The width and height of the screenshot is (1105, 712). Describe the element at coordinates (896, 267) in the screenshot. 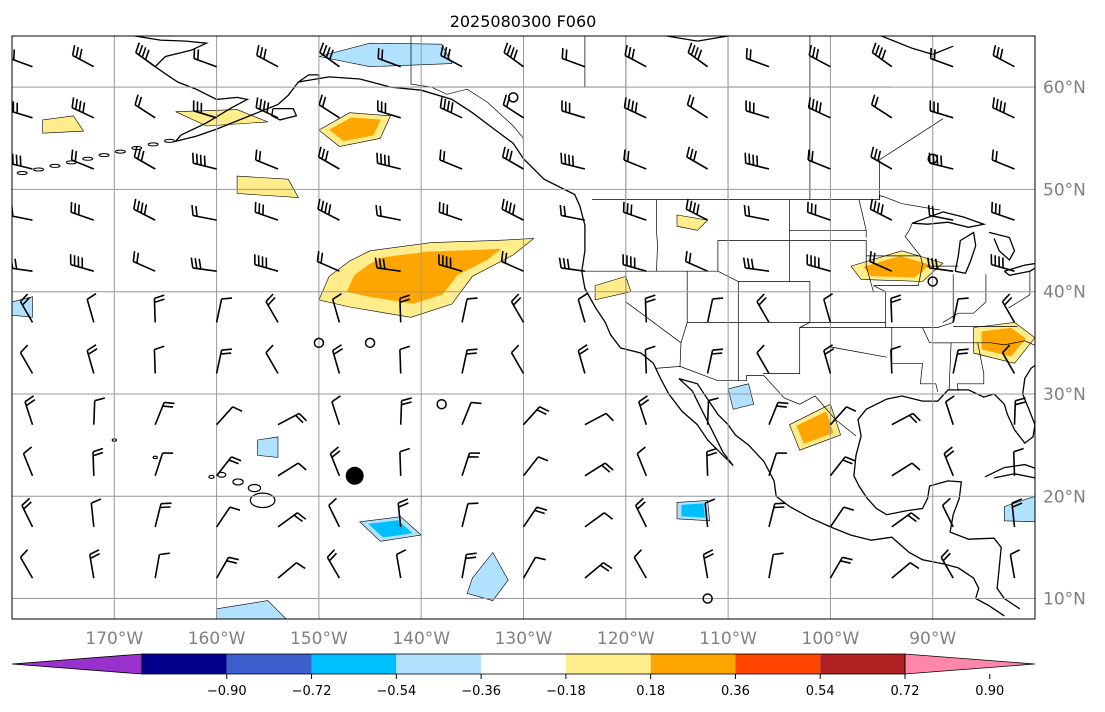

I see `positive-anomaly-upper-midwest-core` at that location.